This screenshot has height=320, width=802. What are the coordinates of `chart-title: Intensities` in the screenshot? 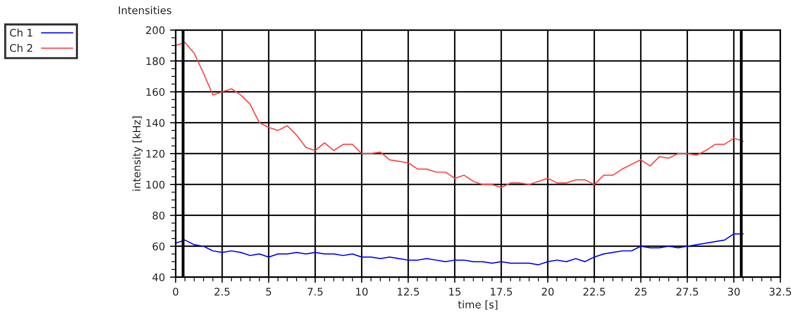 It's located at (145, 10).